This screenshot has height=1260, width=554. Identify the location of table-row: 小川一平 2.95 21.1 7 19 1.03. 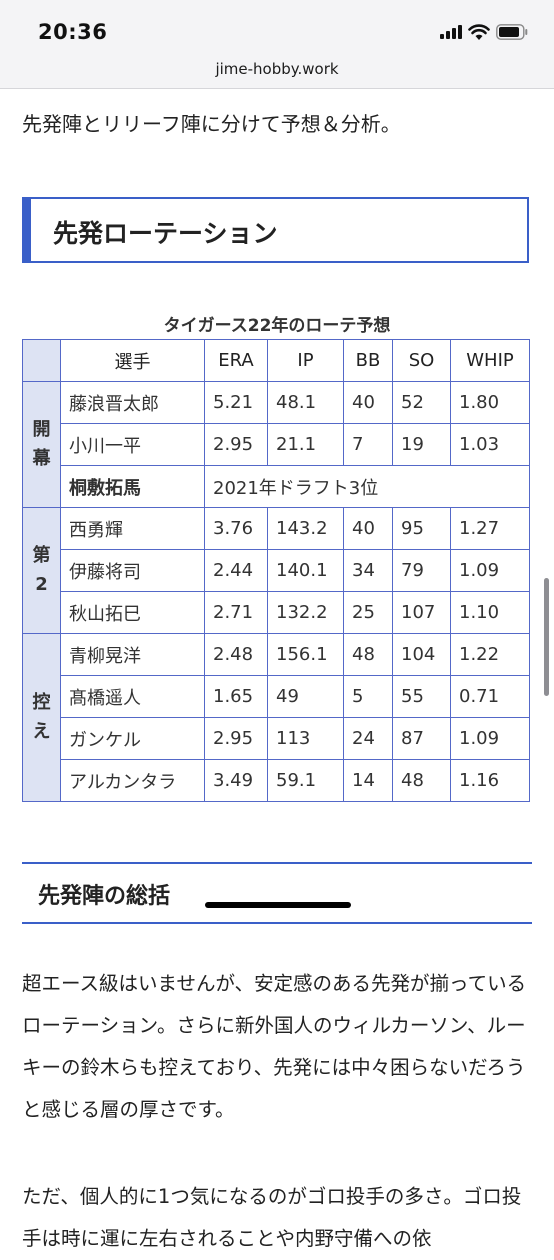
(276, 444).